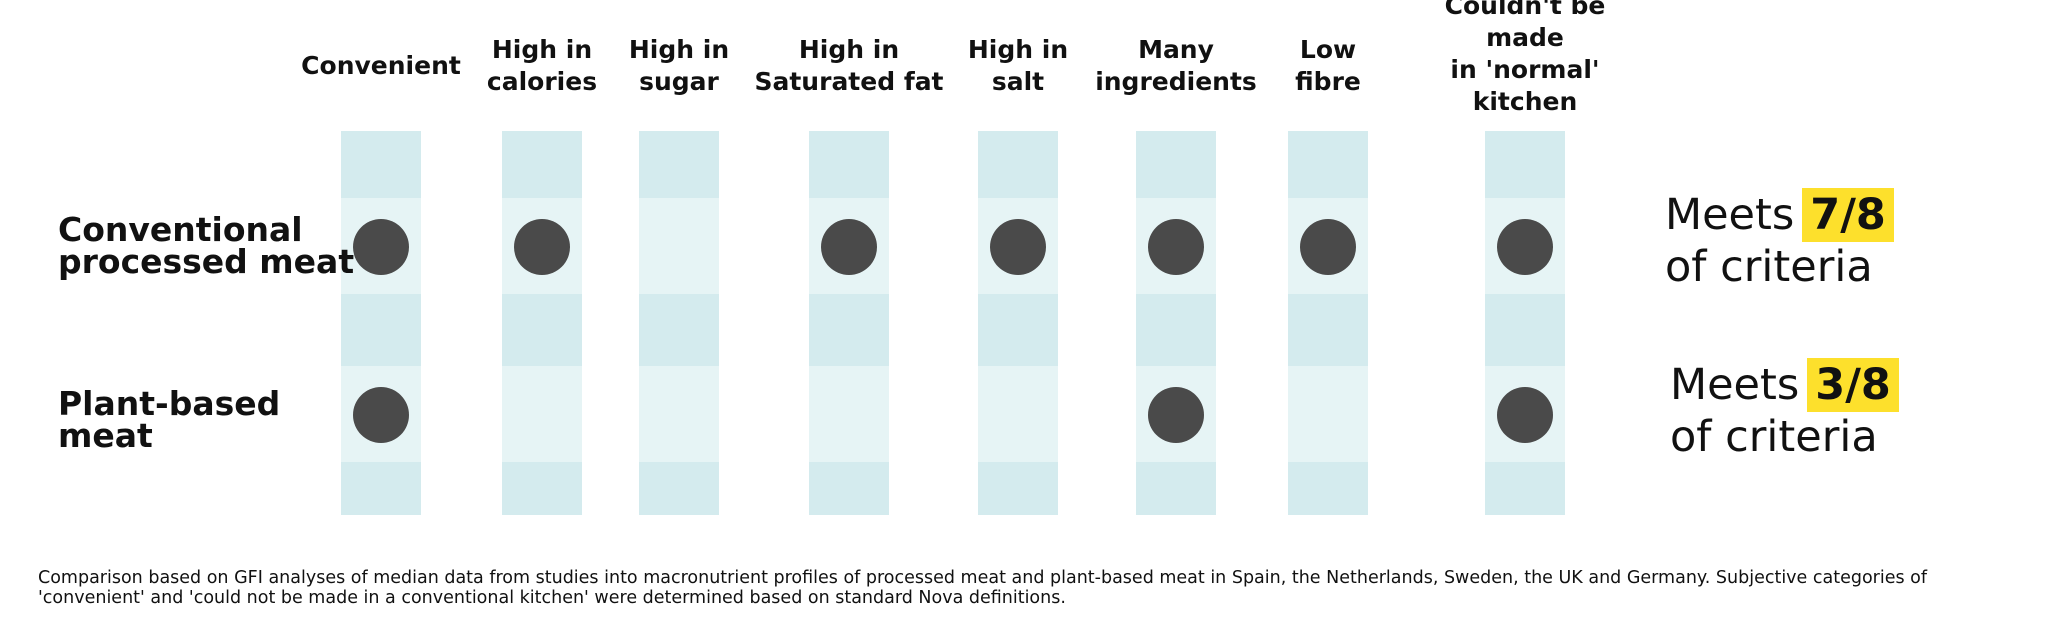  I want to click on column-header: Many ingredients, so click(1176, 65).